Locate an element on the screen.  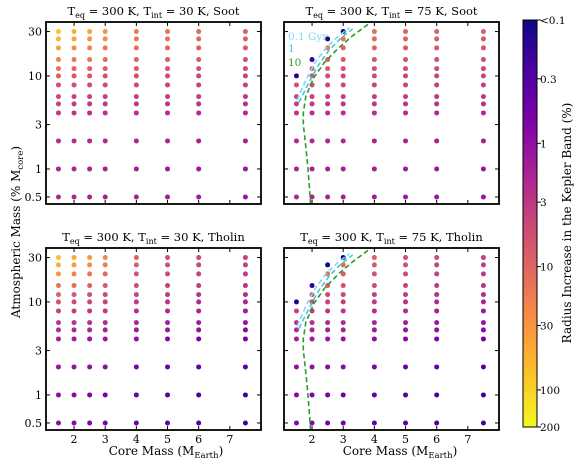
curve-label-0: 0.1 Gyr is located at coordinates (308, 37).